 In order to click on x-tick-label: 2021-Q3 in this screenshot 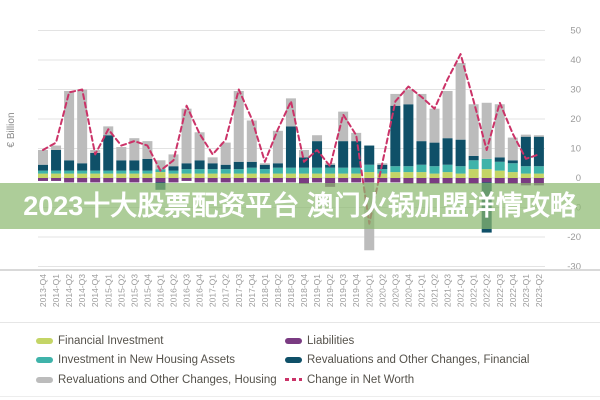, I will do `click(448, 290)`.